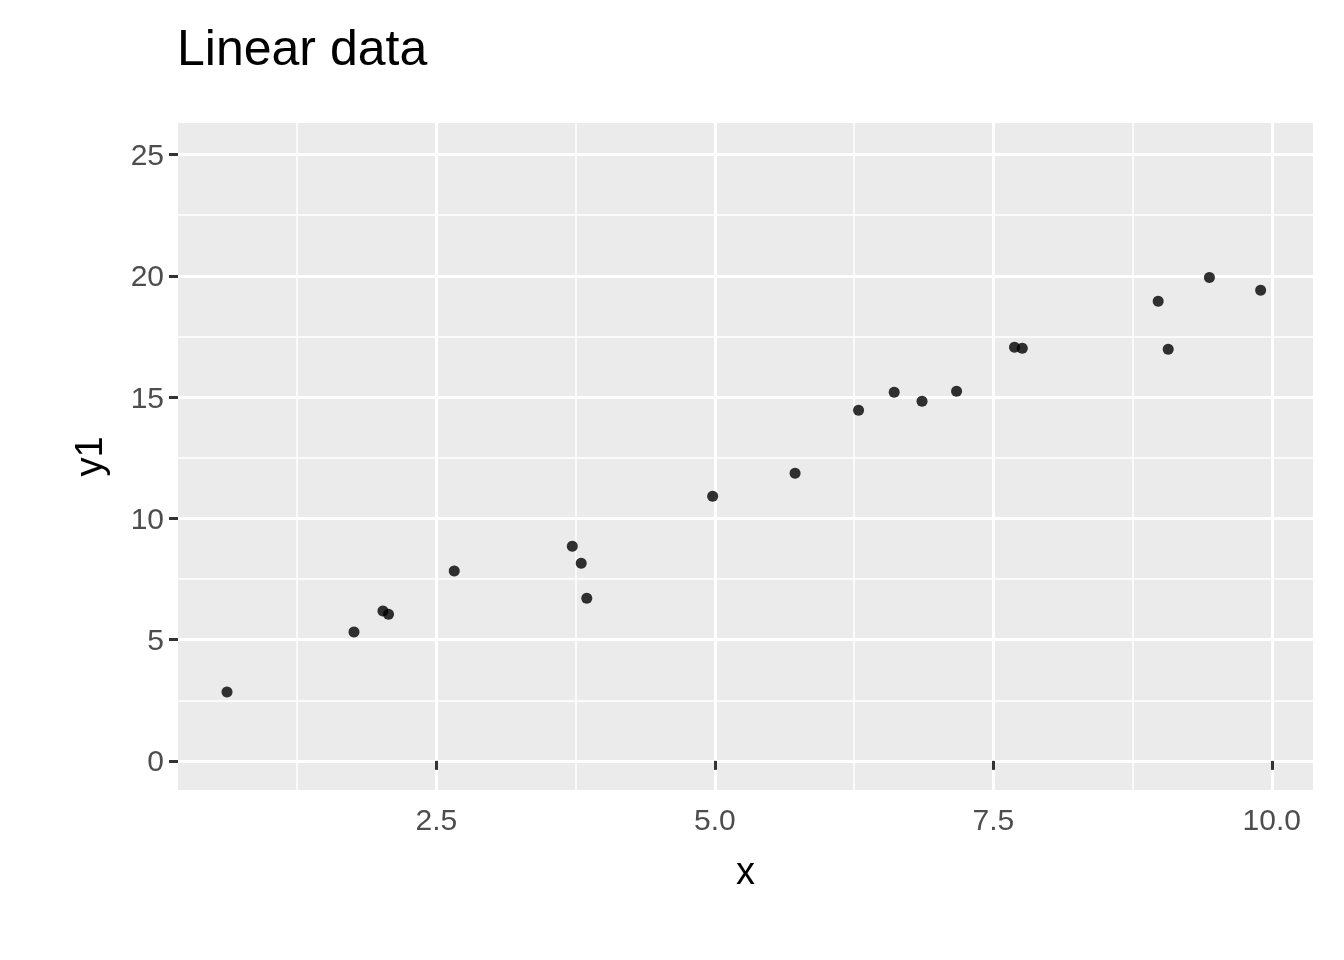  I want to click on x-tick-label: 7.5, so click(993, 819).